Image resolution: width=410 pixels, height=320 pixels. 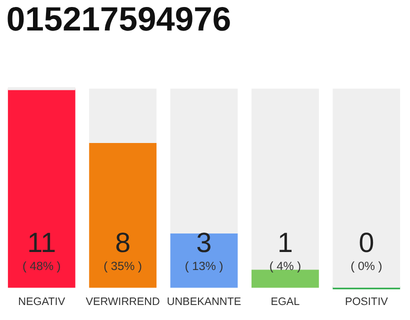 What do you see at coordinates (123, 242) in the screenshot?
I see `data-label: 8` at bounding box center [123, 242].